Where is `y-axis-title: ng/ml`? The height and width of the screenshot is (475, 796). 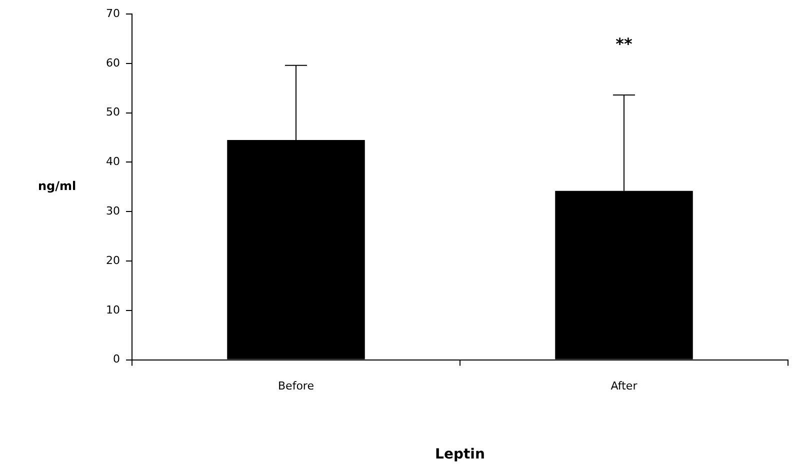
y-axis-title: ng/ml is located at coordinates (57, 186).